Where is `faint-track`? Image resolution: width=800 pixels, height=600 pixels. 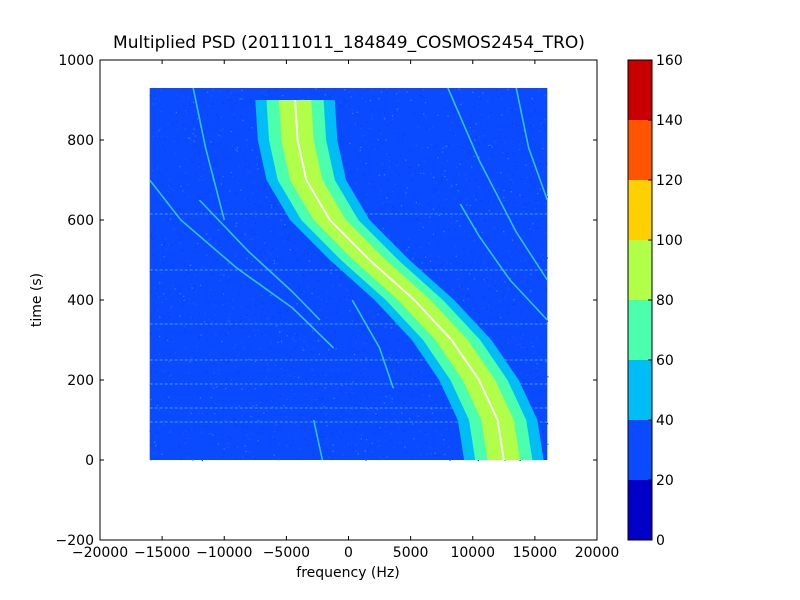
faint-track is located at coordinates (318, 440).